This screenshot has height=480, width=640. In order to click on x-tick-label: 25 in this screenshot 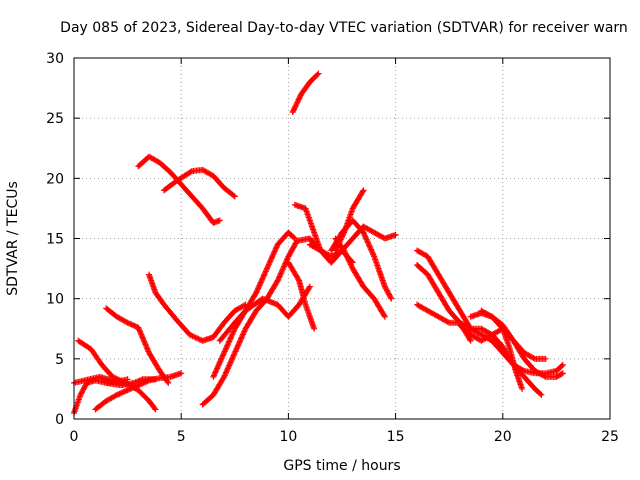, I will do `click(610, 437)`.